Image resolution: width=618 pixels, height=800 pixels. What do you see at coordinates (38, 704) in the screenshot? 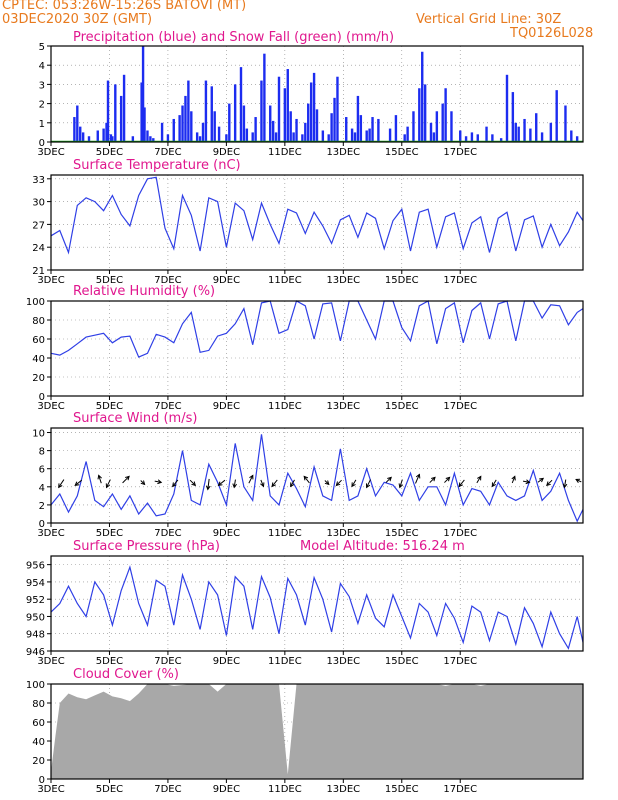
I see `y-tick-label: 80` at bounding box center [38, 704].